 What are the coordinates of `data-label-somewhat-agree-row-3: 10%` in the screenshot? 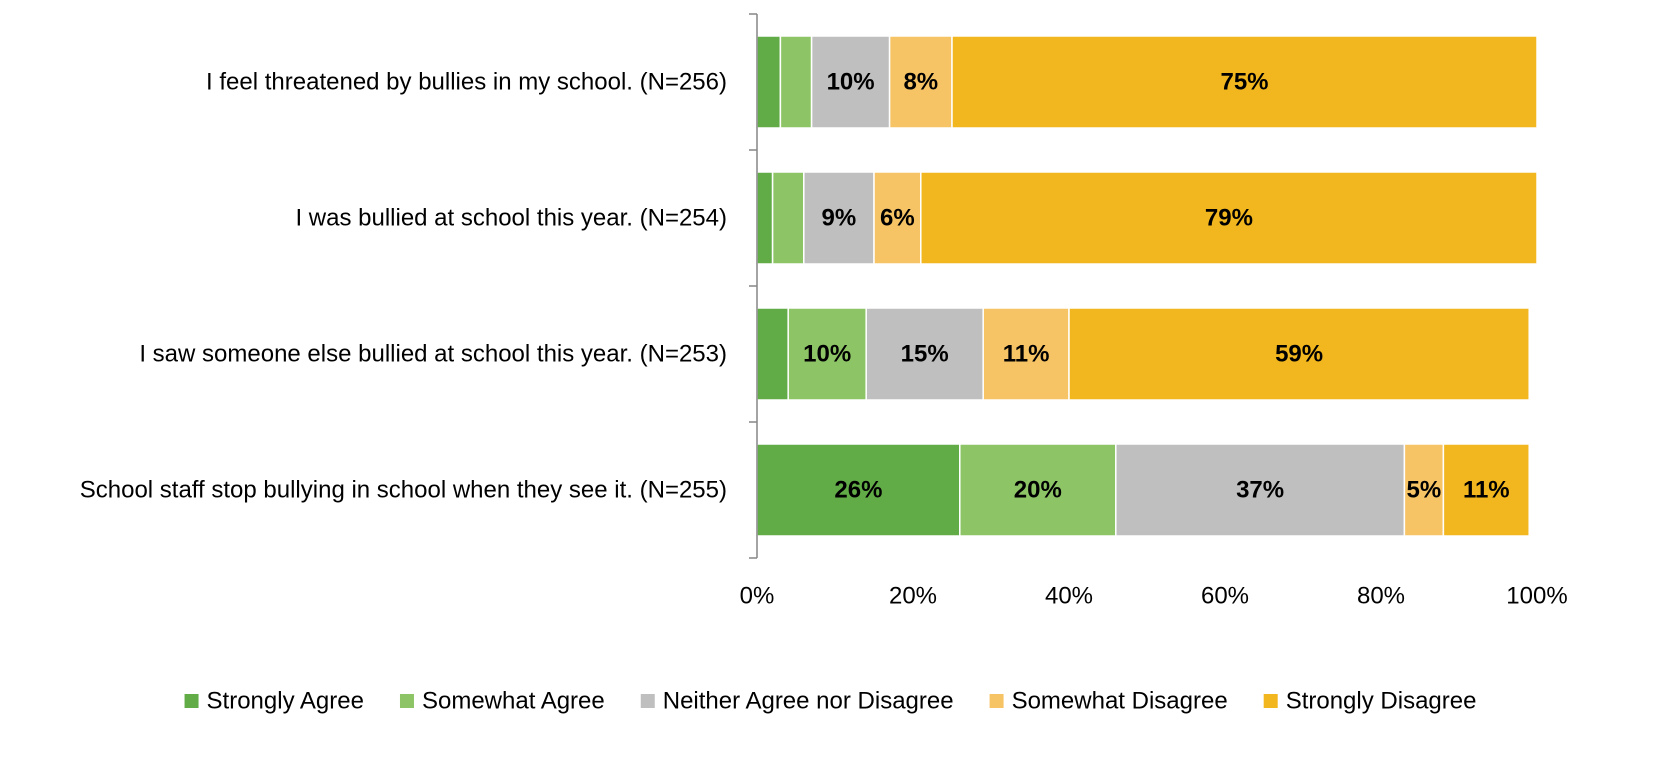 It's located at (827, 354).